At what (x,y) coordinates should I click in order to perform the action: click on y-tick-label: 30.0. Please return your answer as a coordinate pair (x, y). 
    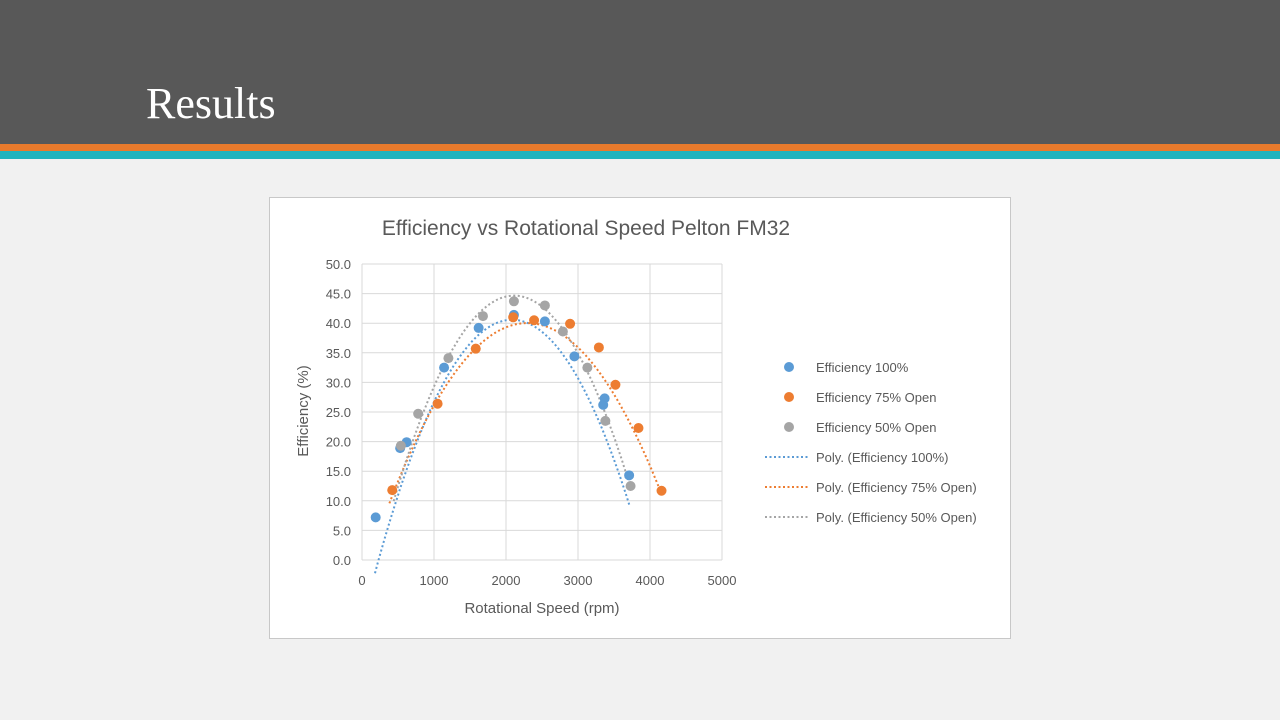
    Looking at the image, I should click on (338, 382).